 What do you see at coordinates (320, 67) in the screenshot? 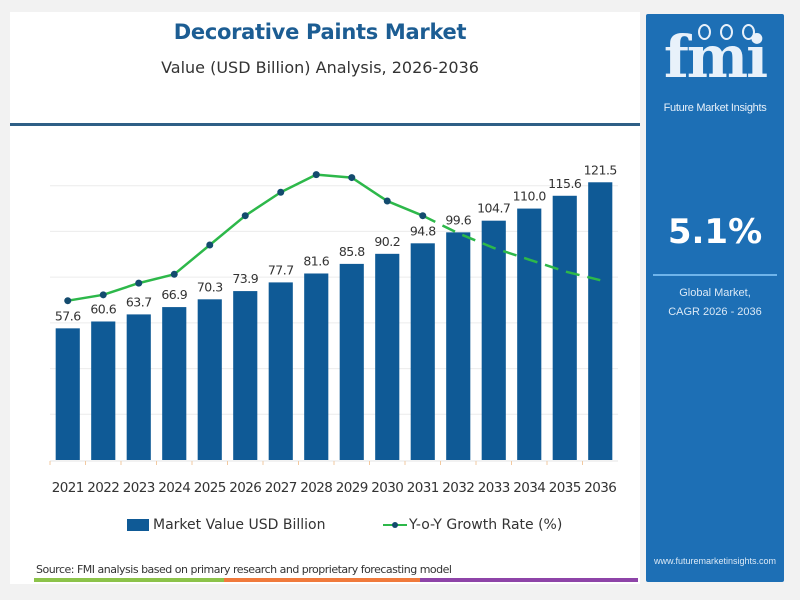
I see `chart-subtitle: Value (USD Billion) Analysis, 2026-2036` at bounding box center [320, 67].